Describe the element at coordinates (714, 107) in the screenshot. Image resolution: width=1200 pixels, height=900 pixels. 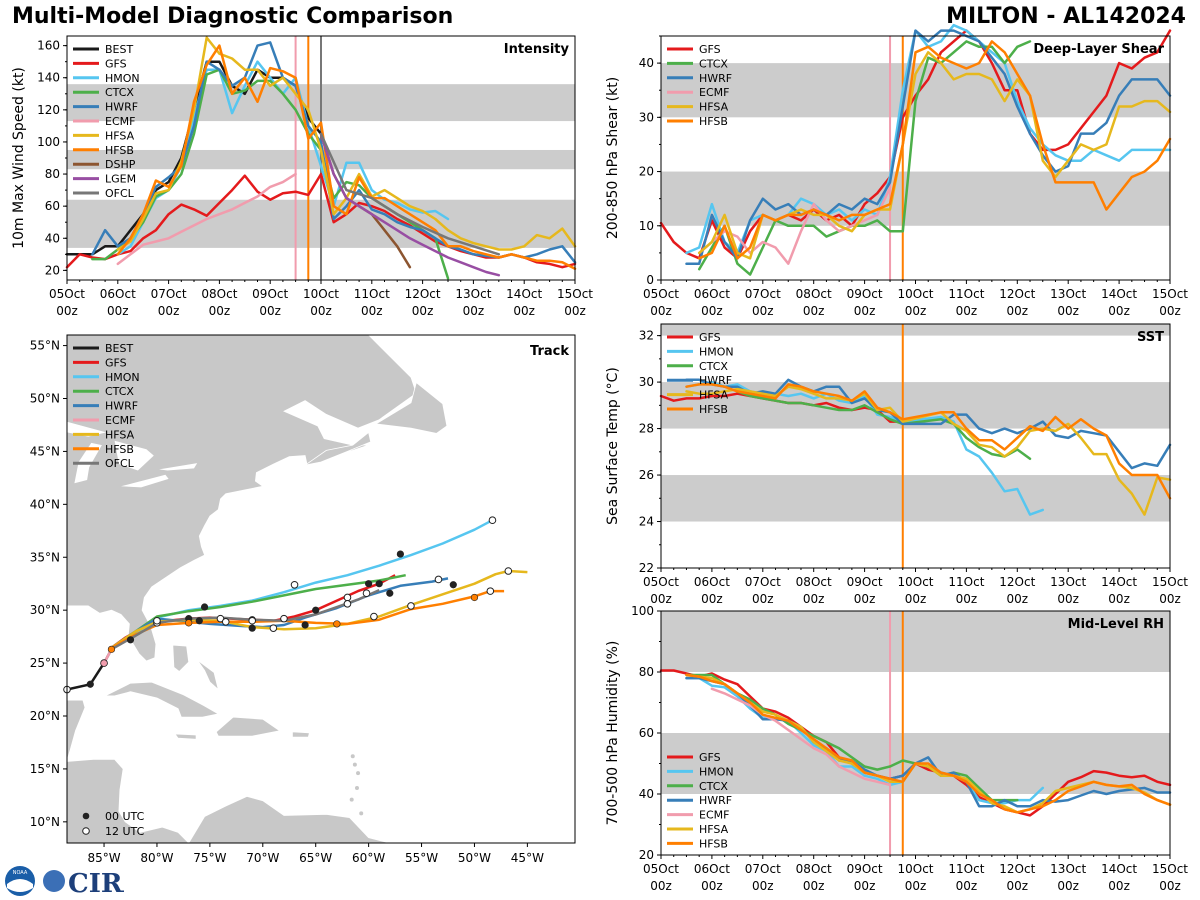
I see `shear-legend-label-hfsa: HFSA` at that location.